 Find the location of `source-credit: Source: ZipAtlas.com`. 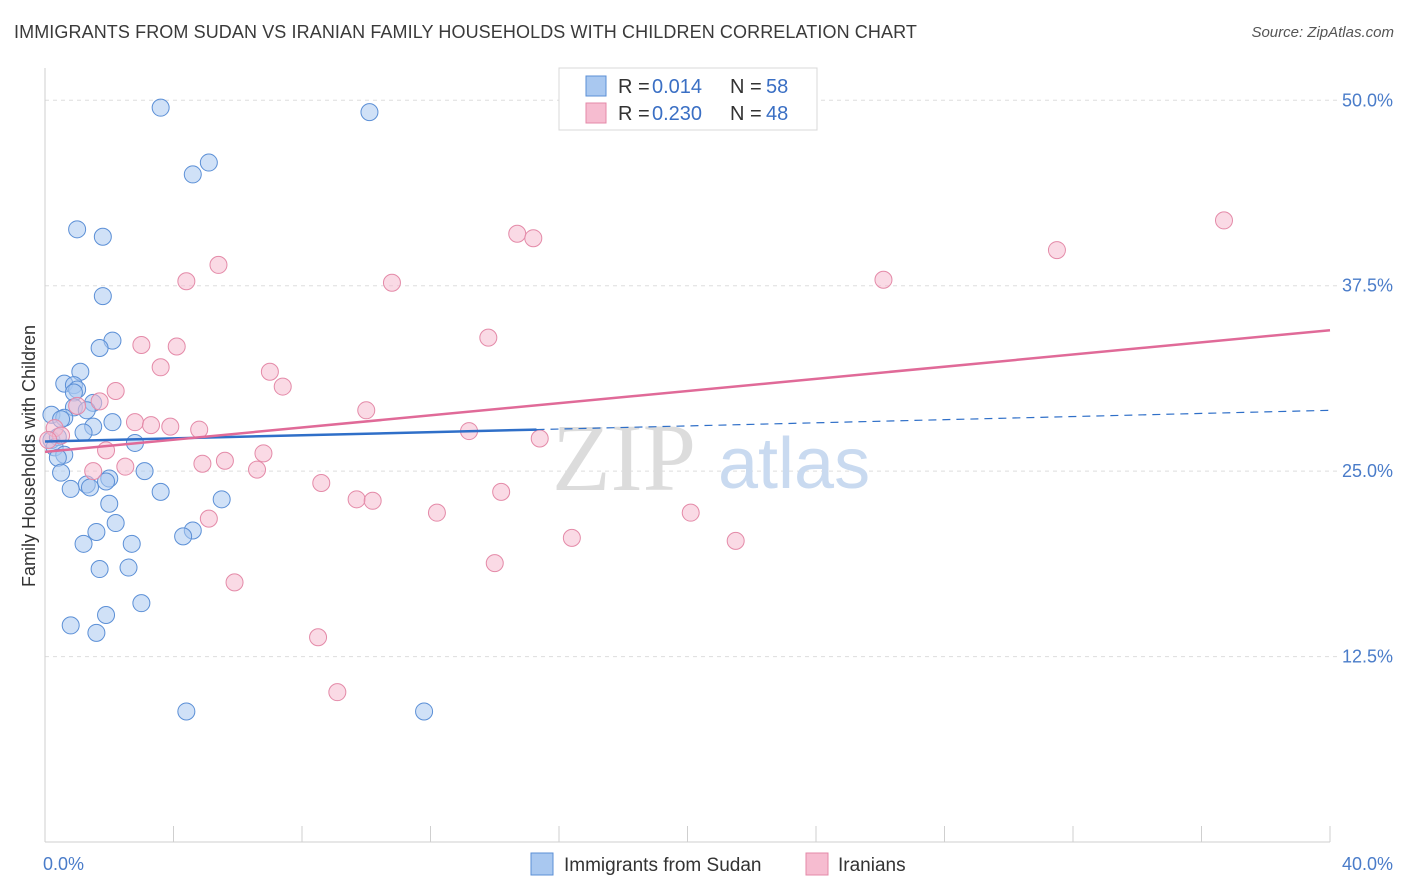

source-credit: Source: ZipAtlas.com is located at coordinates (1322, 32).